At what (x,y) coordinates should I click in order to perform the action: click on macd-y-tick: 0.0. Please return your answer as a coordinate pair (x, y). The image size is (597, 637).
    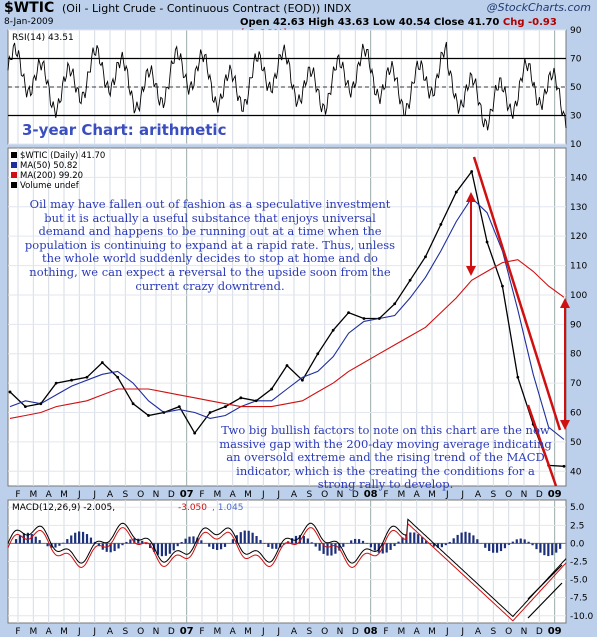
    Looking at the image, I should click on (577, 544).